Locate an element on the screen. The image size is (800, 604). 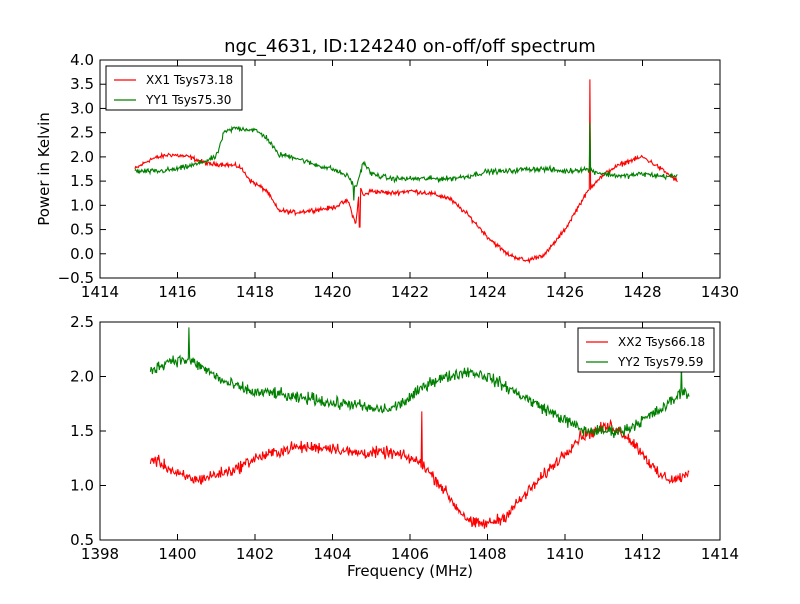
y-tick-label: 0.0 is located at coordinates (82, 254).